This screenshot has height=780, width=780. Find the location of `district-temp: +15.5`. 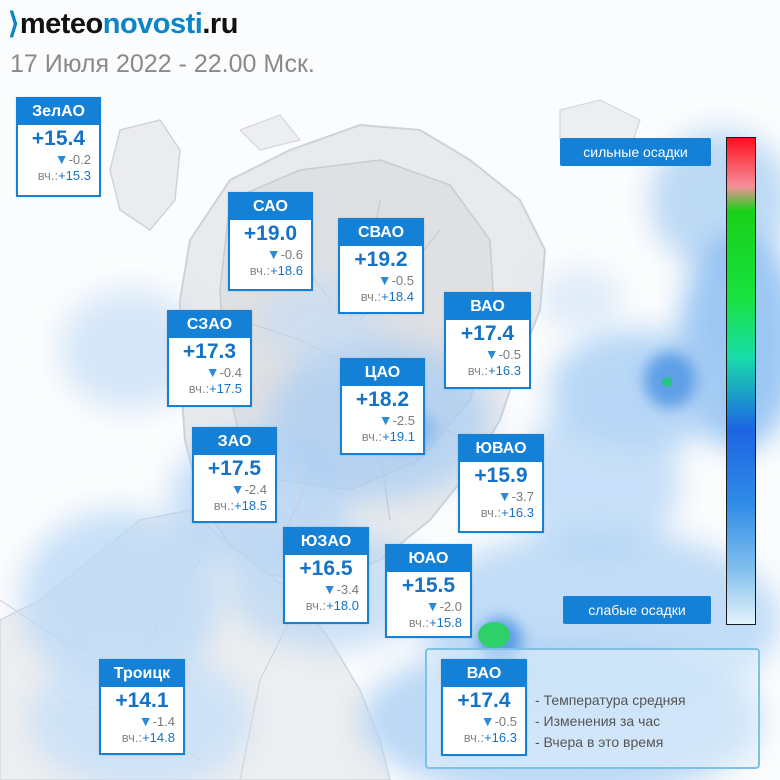

district-temp: +15.5 is located at coordinates (428, 585).